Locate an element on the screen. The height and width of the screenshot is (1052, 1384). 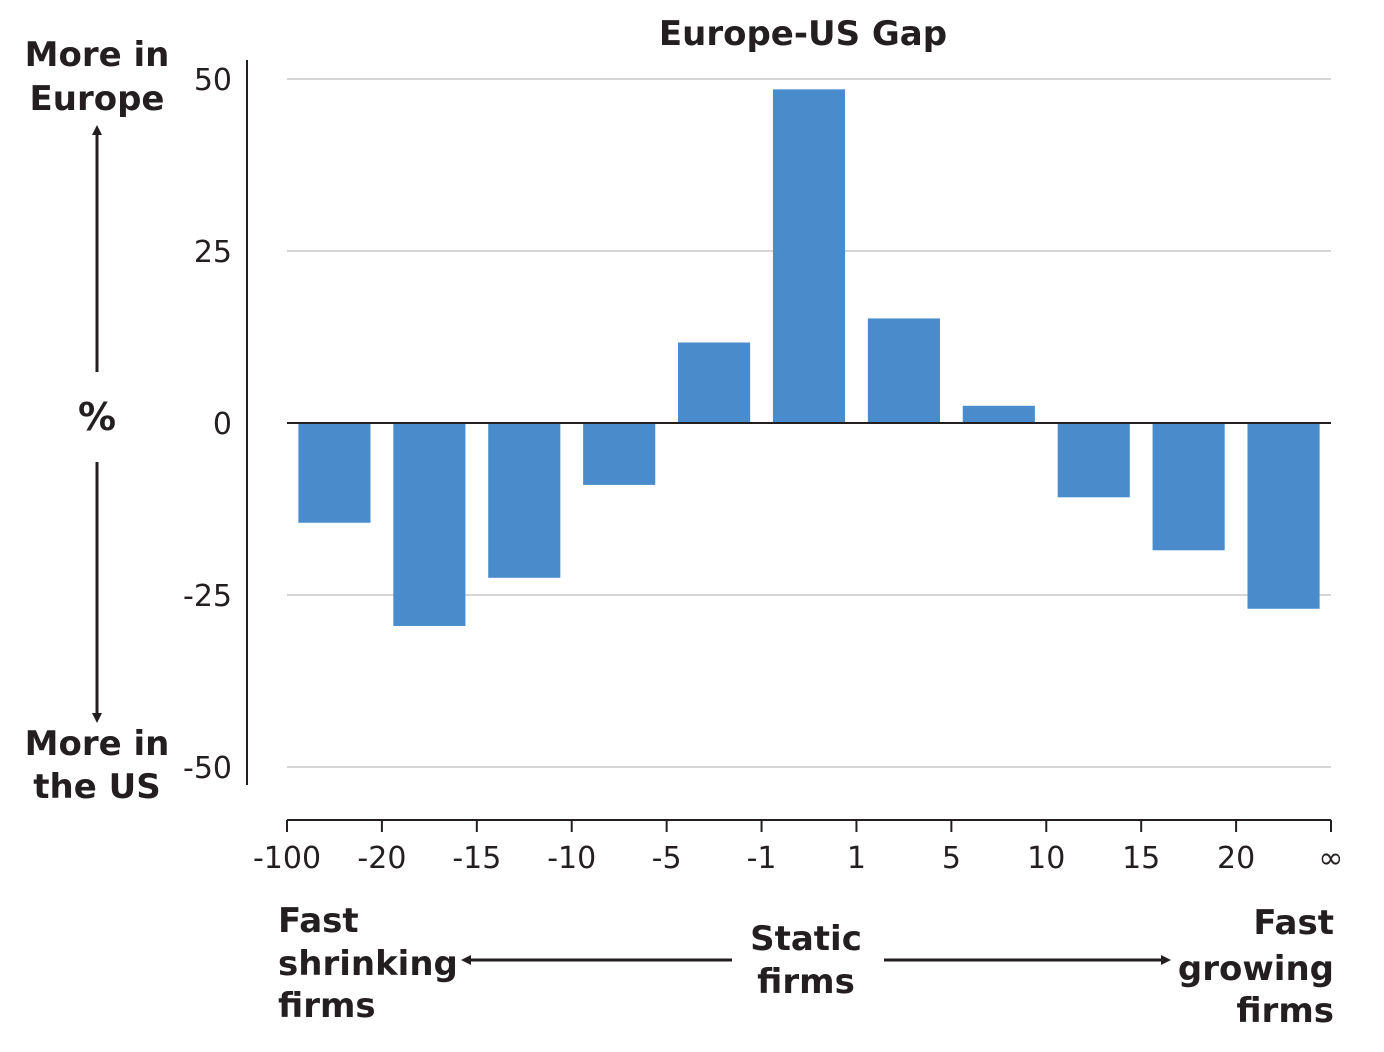
y-tick-label: 50 is located at coordinates (213, 80).